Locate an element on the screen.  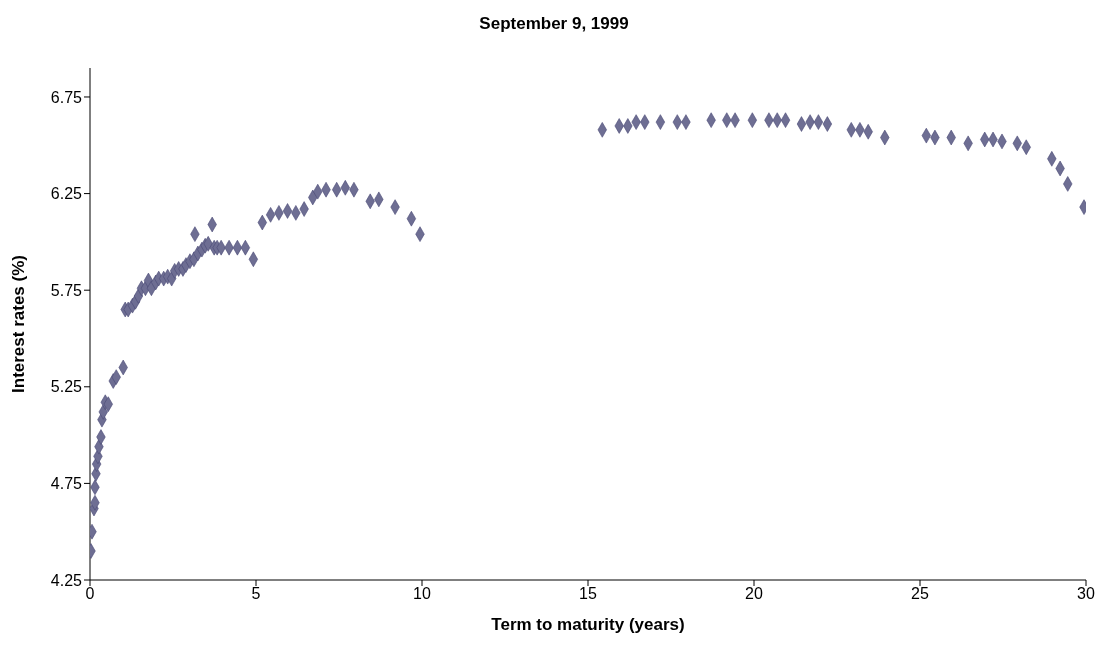
x-tick-label: 10 is located at coordinates (422, 594).